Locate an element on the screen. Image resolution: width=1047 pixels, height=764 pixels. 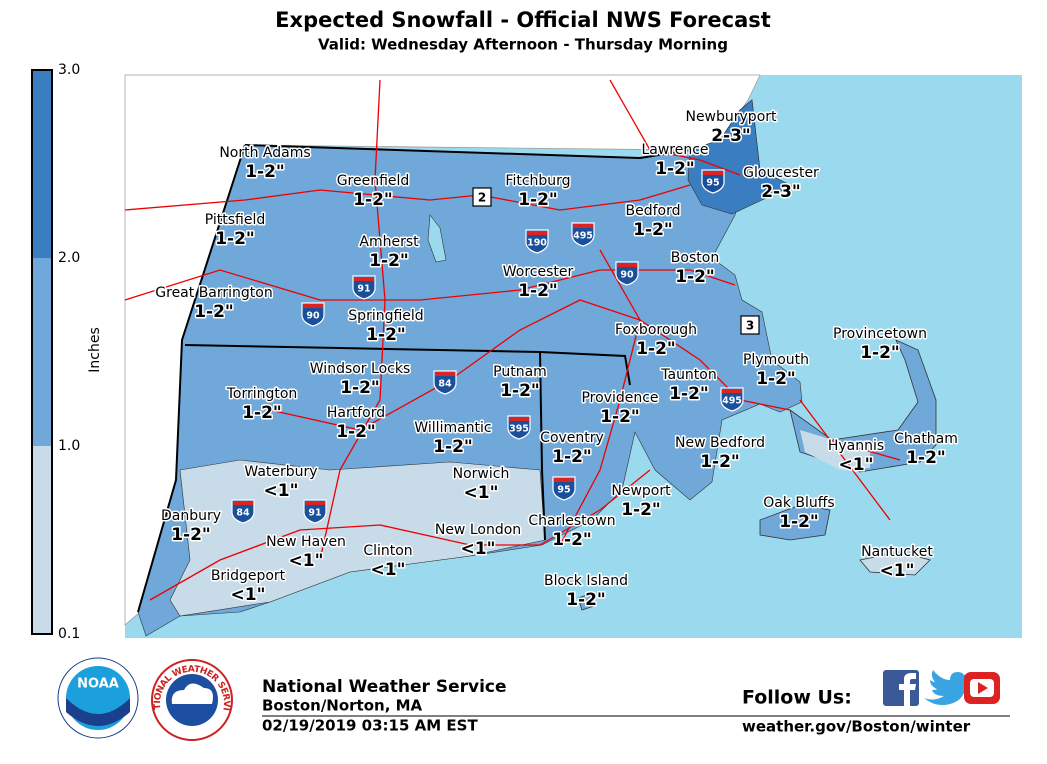
location-name: Danbury is located at coordinates (191, 516).